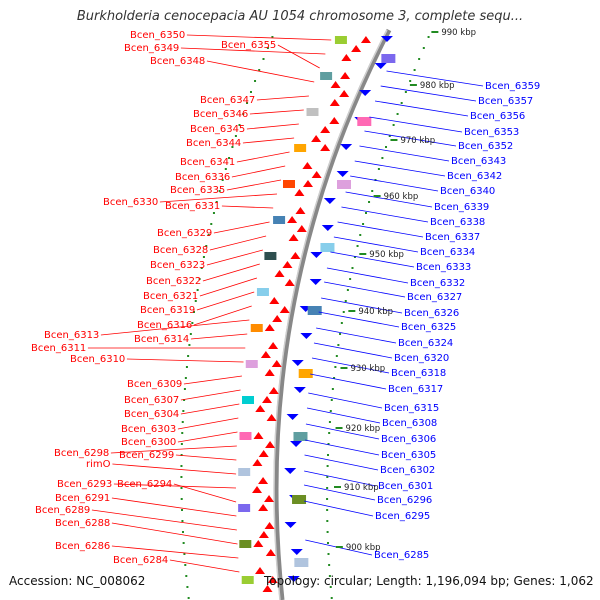  What do you see at coordinates (361, 488) in the screenshot?
I see `kbp-label: 910 kbp` at bounding box center [361, 488].